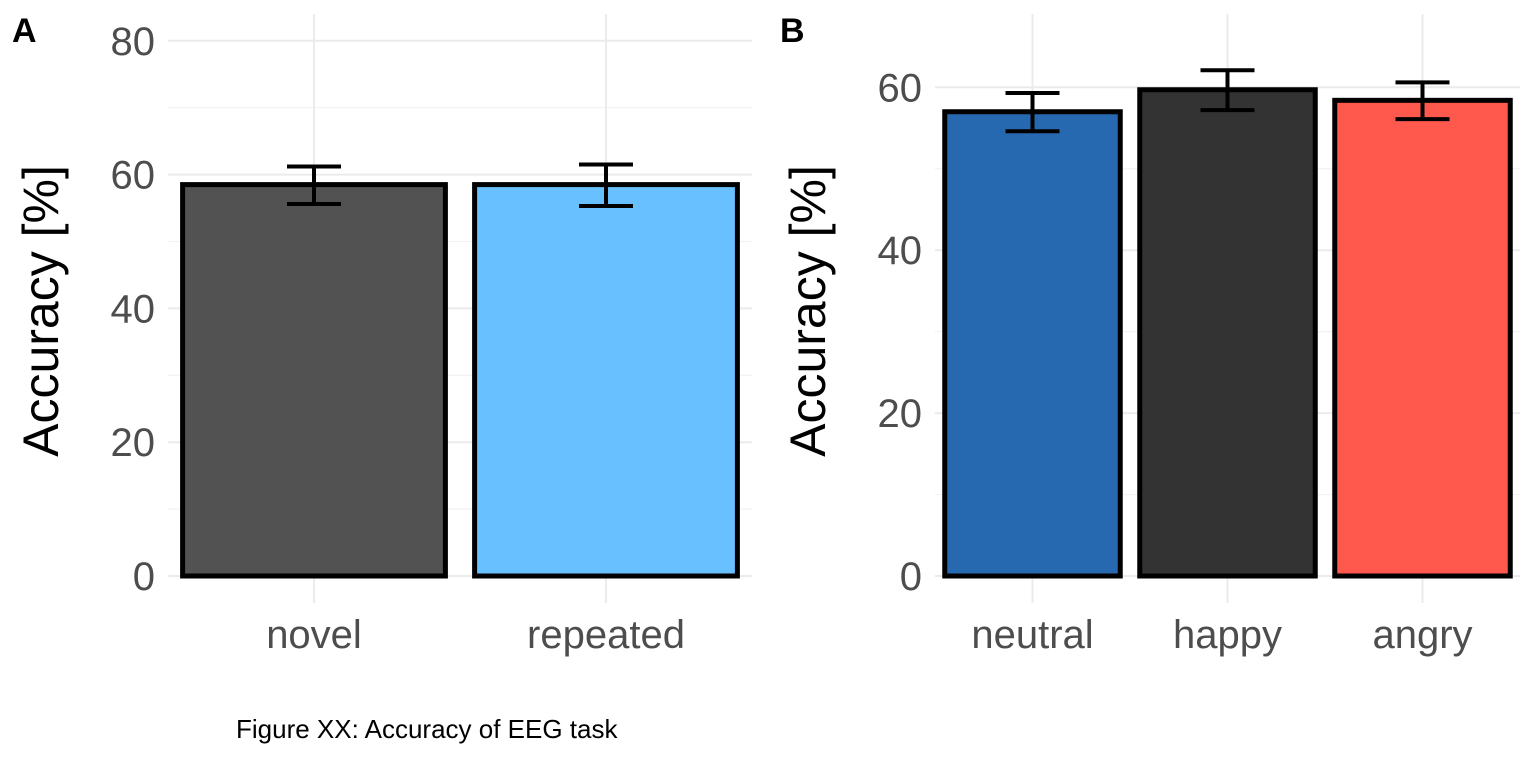  What do you see at coordinates (133, 42) in the screenshot?
I see `y-tick-label: 80` at bounding box center [133, 42].